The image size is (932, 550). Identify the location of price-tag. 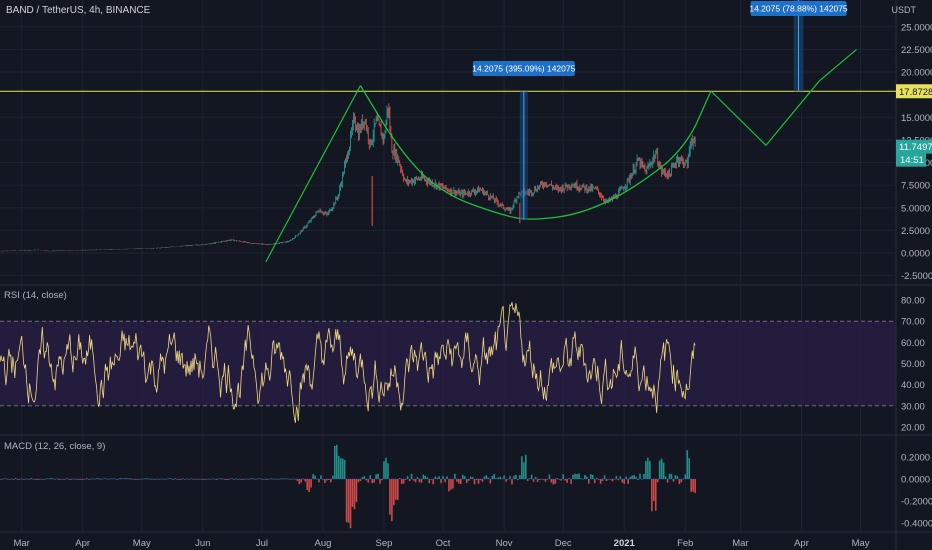
(914, 91).